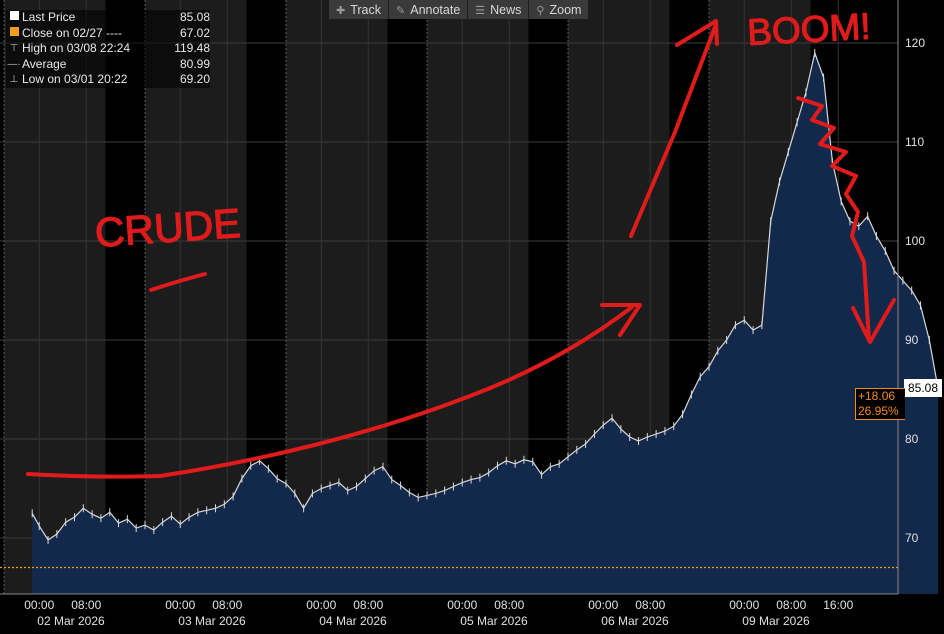 The image size is (944, 634). Describe the element at coordinates (878, 411) in the screenshot. I see `price-change-pct: 26.95%` at that location.